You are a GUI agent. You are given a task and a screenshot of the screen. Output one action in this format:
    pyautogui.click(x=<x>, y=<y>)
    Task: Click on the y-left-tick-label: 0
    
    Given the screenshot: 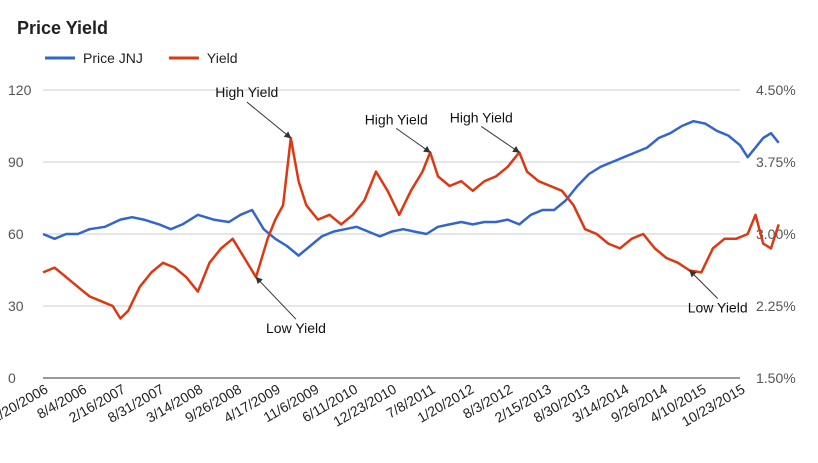 What is the action you would take?
    pyautogui.click(x=12, y=378)
    